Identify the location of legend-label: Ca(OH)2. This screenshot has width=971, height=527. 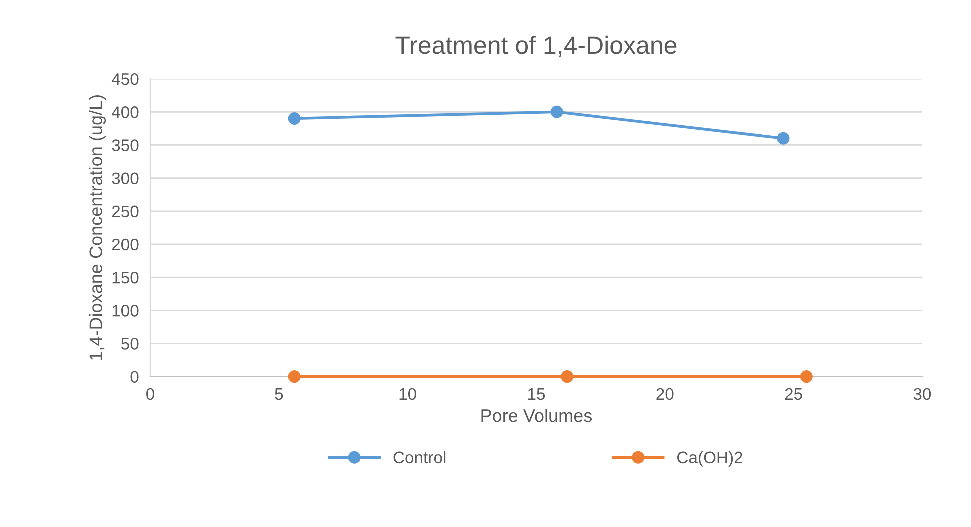
(710, 459).